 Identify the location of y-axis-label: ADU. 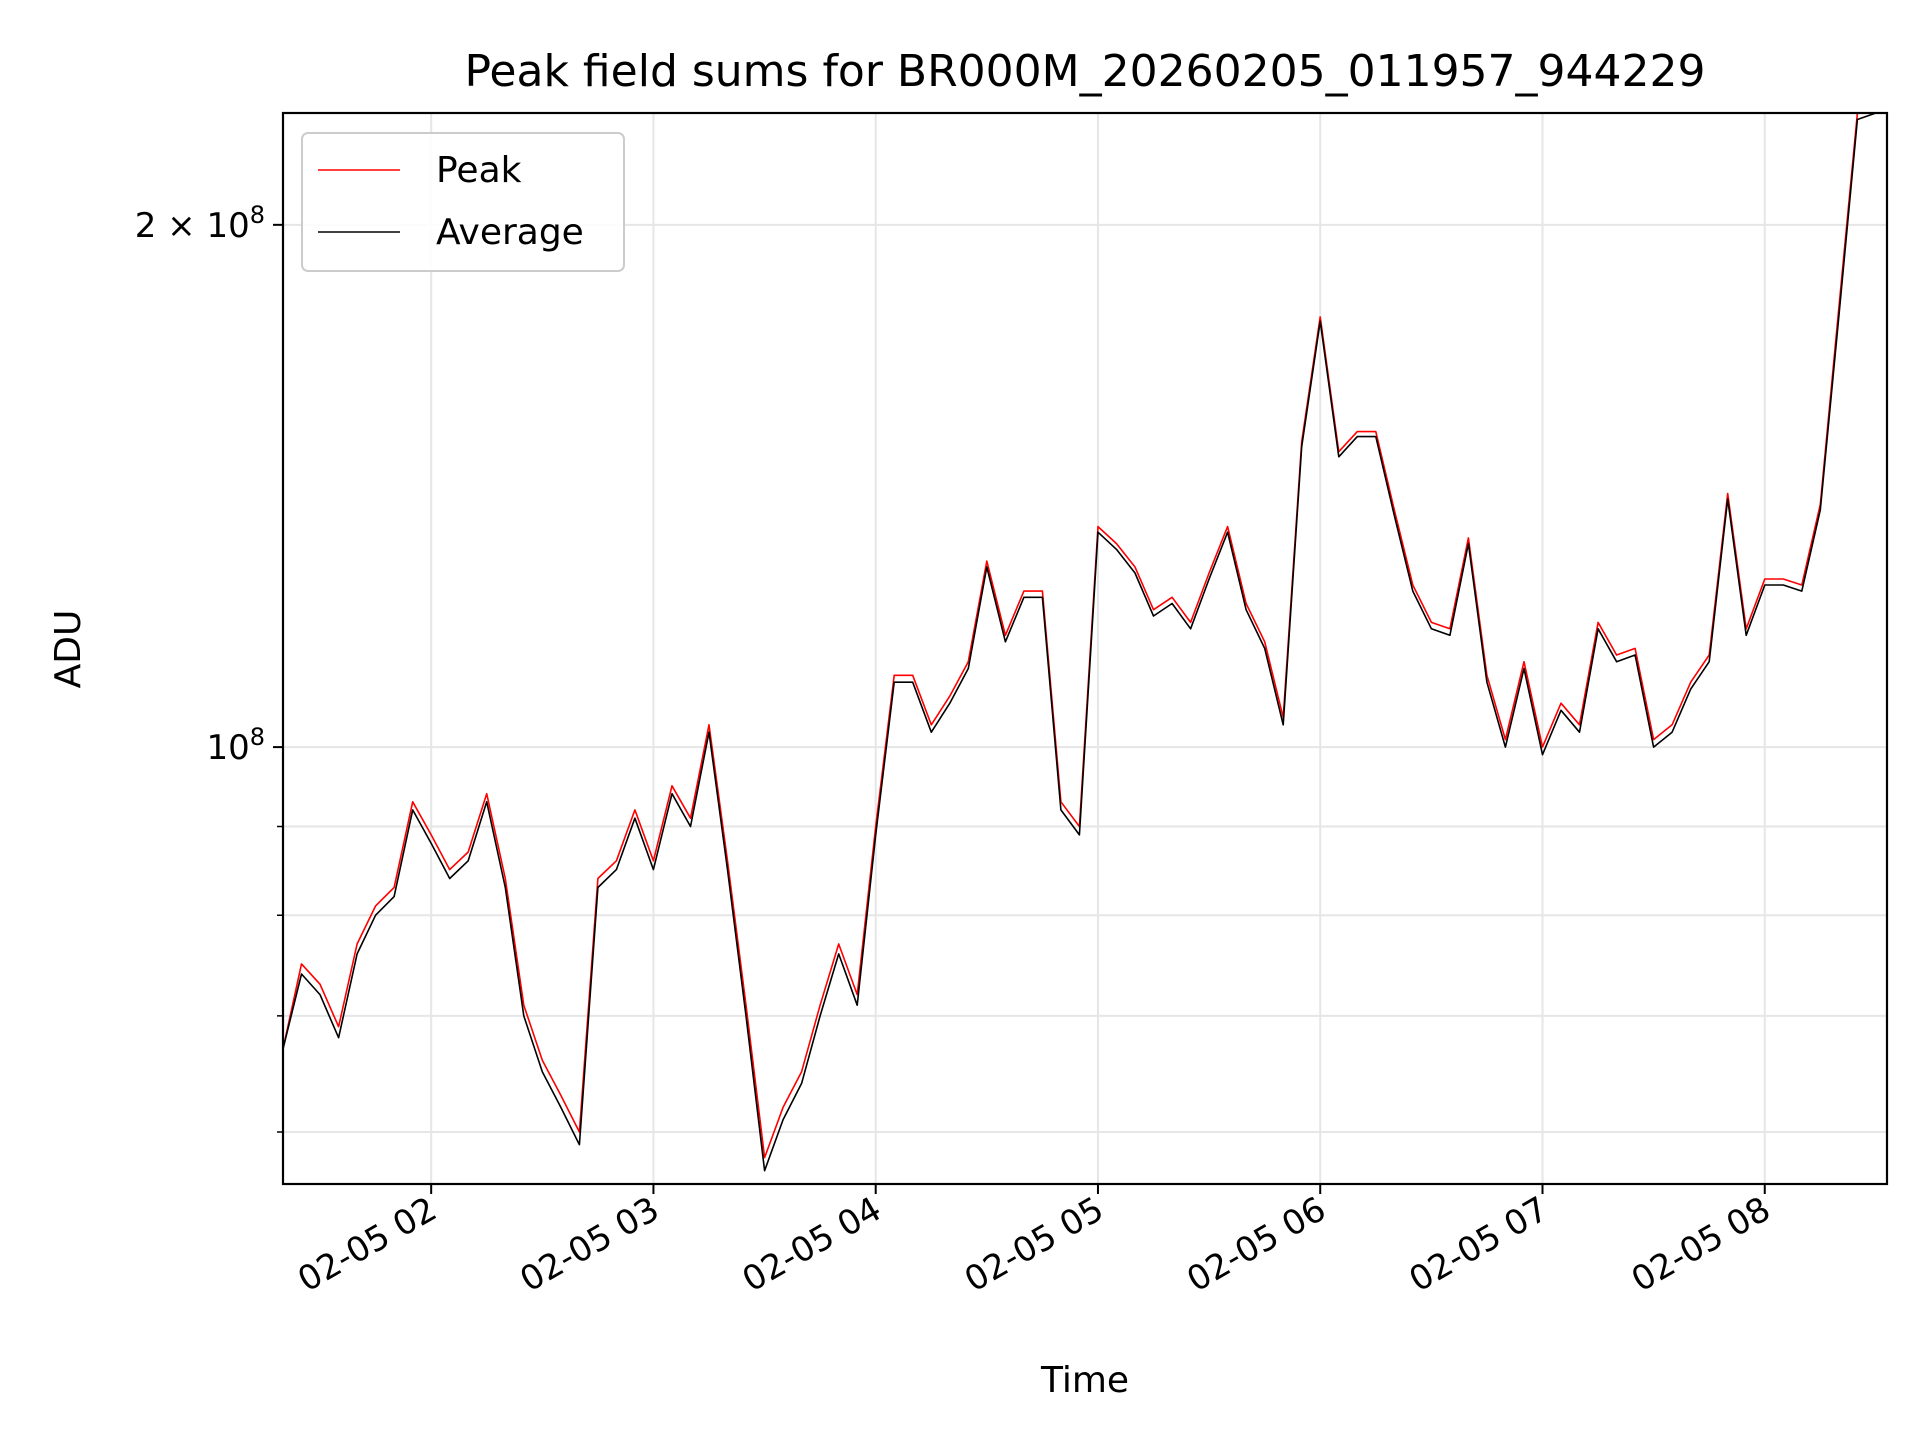
(68, 649).